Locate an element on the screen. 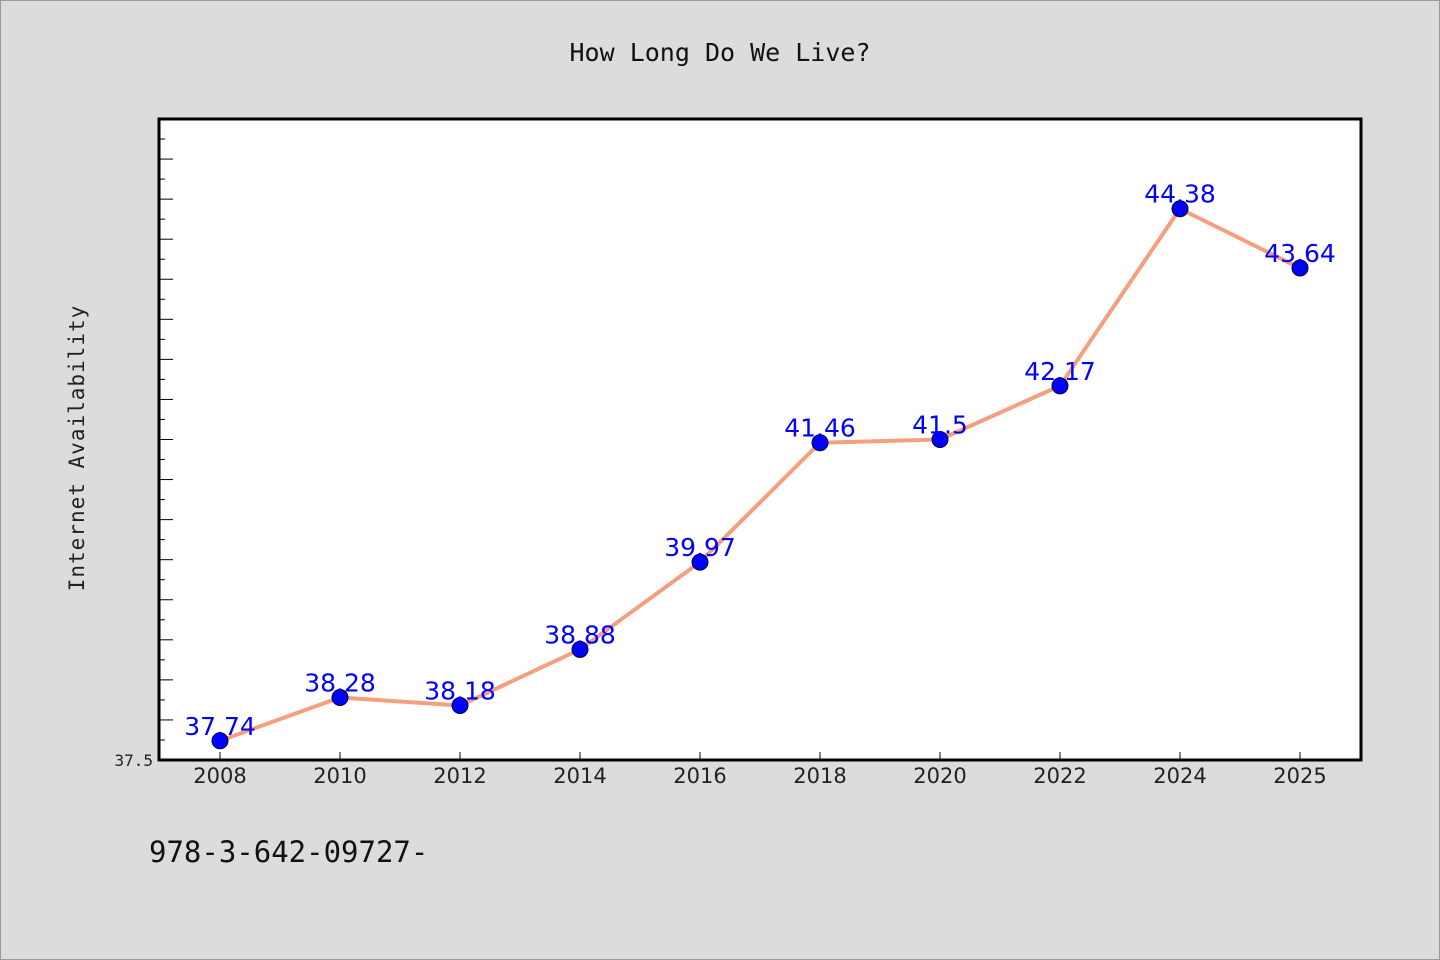 The height and width of the screenshot is (960, 1440). data-label: 41.46 is located at coordinates (820, 428).